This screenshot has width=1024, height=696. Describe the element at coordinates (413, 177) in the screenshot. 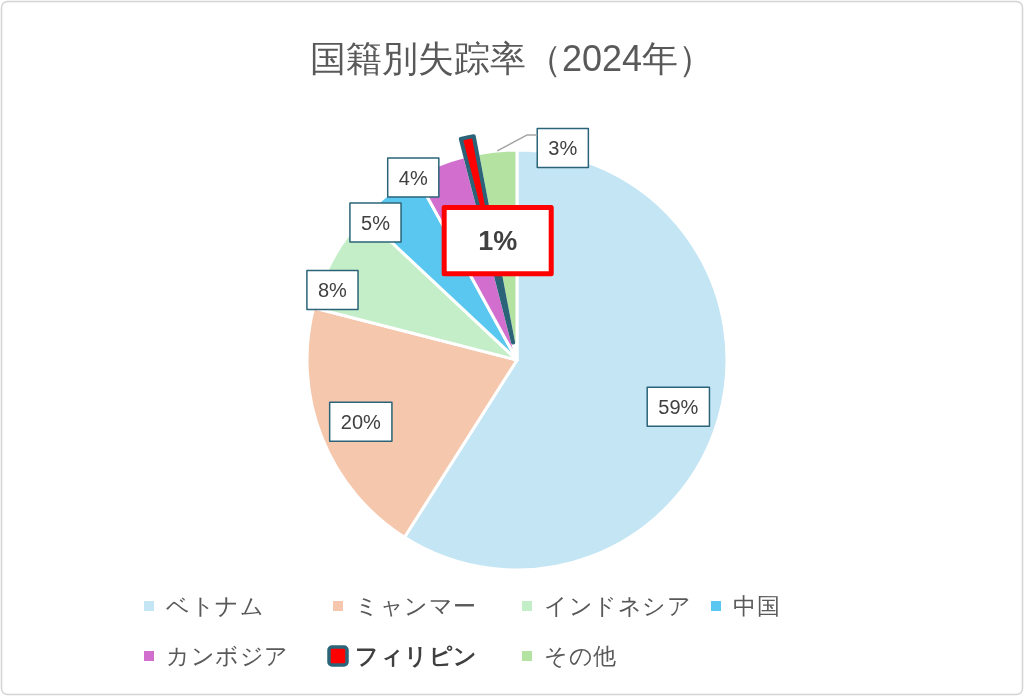

I see `data-label: 4%` at that location.